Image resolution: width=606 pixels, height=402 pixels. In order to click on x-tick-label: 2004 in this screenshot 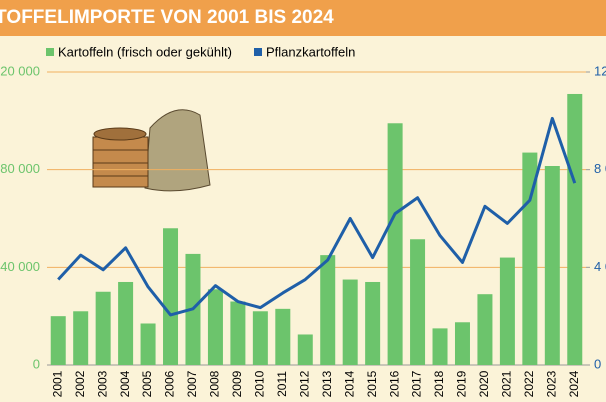, I will do `click(125, 383)`.